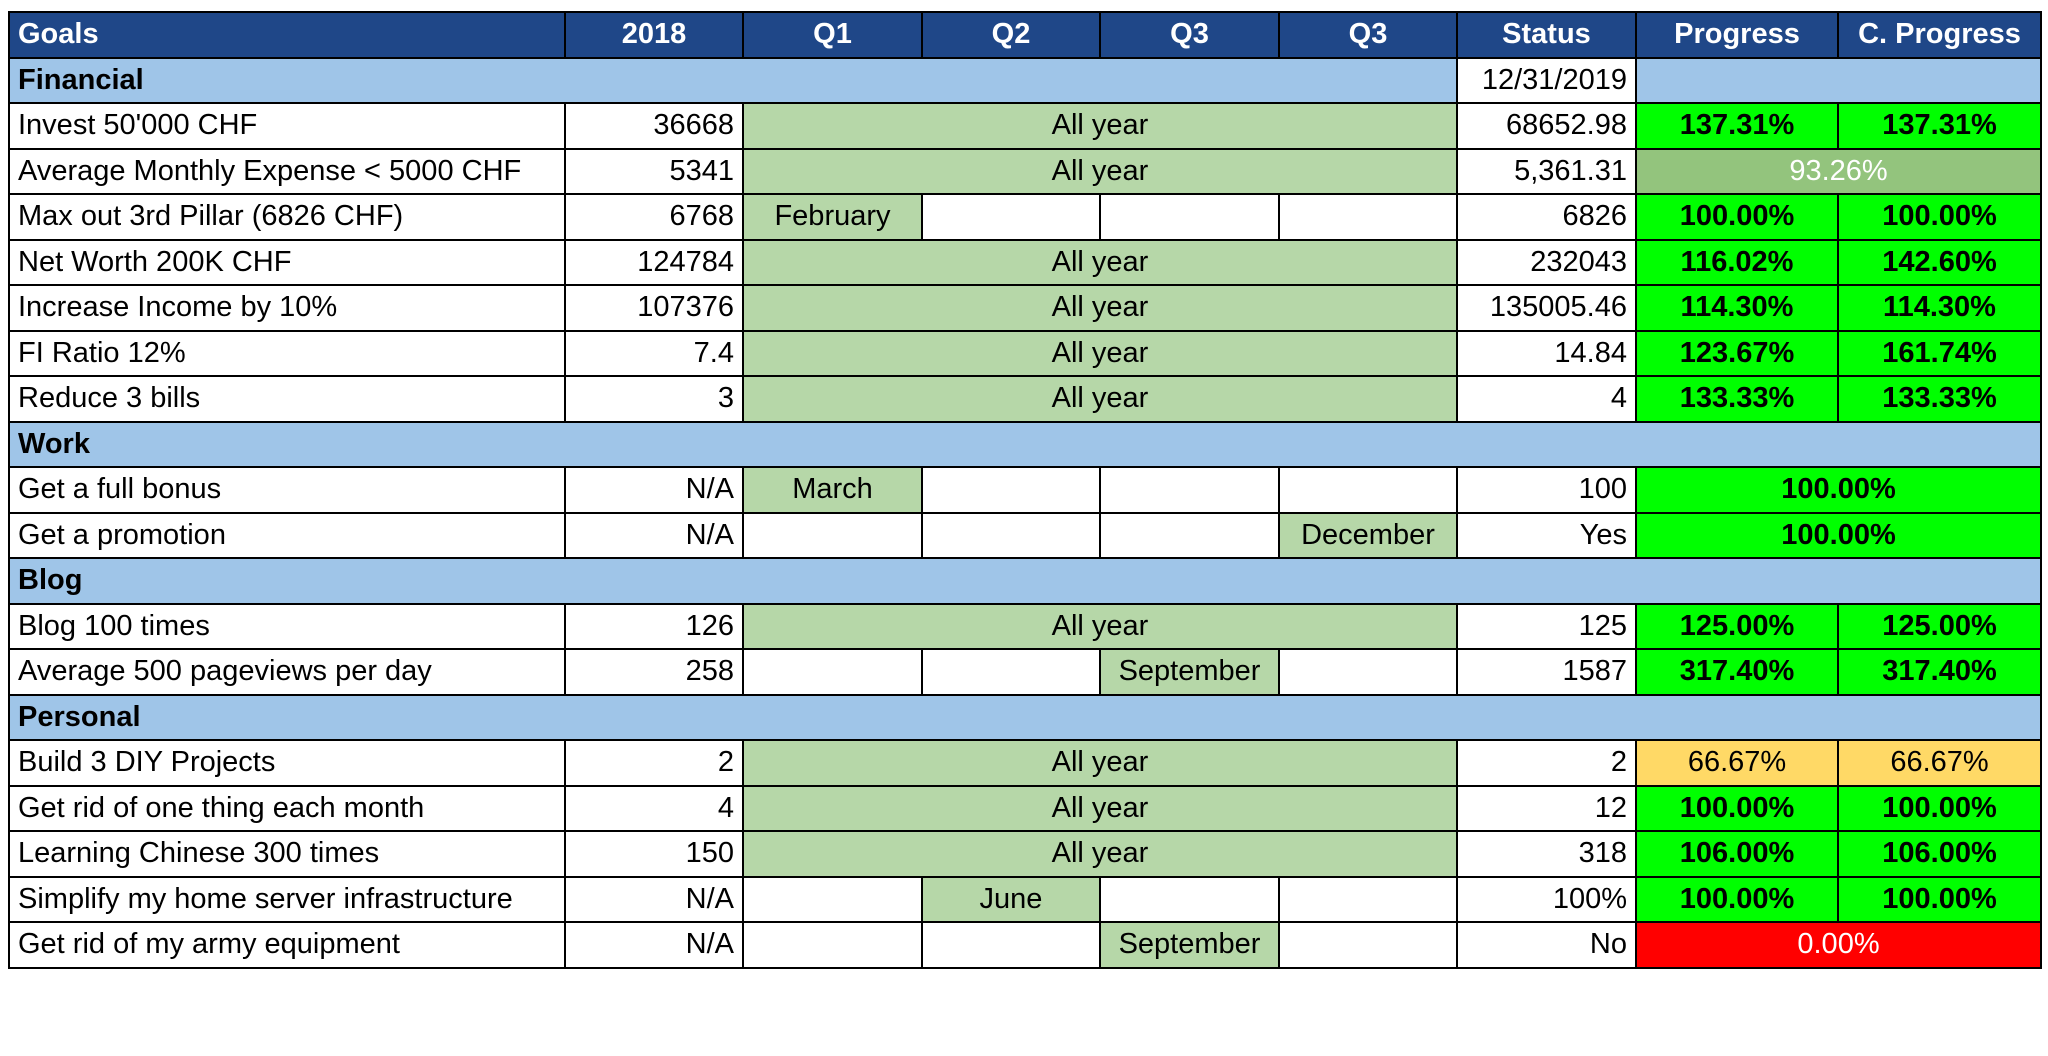  Describe the element at coordinates (287, 353) in the screenshot. I see `goal-cell: FI Ratio 12%` at that location.